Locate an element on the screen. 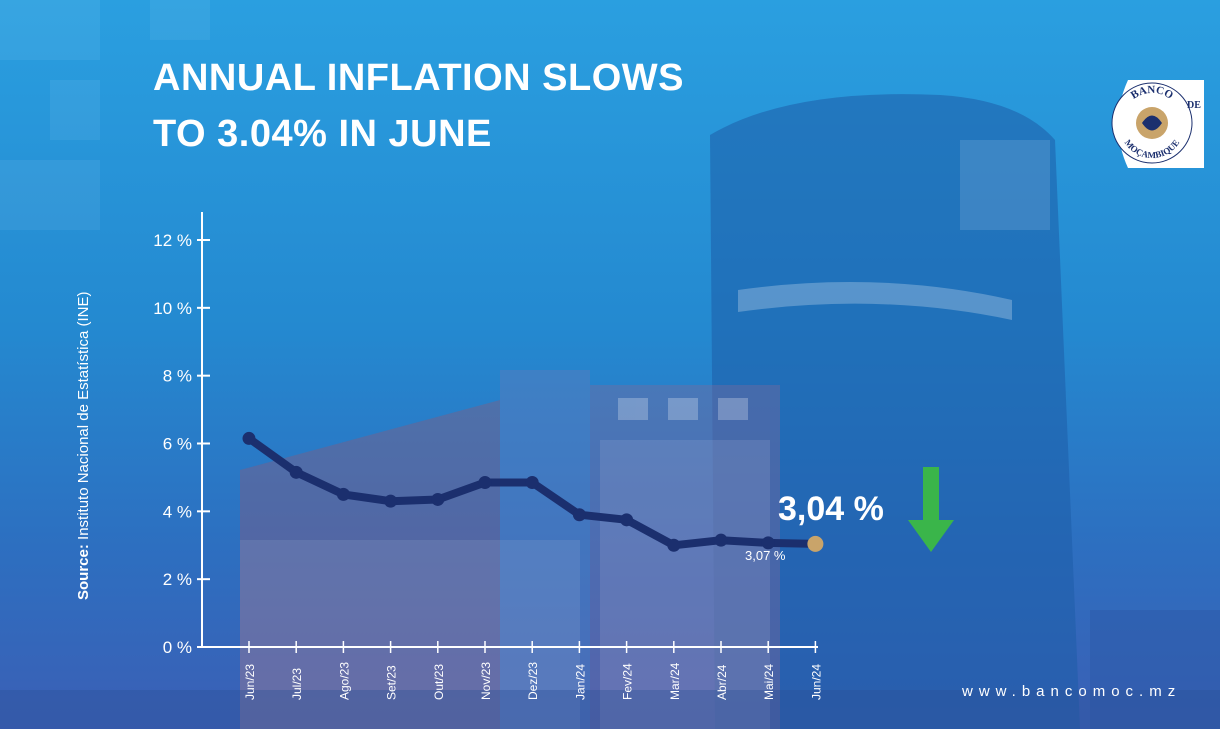 The image size is (1220, 729). logo-text-top: BANCO is located at coordinates (1152, 93).